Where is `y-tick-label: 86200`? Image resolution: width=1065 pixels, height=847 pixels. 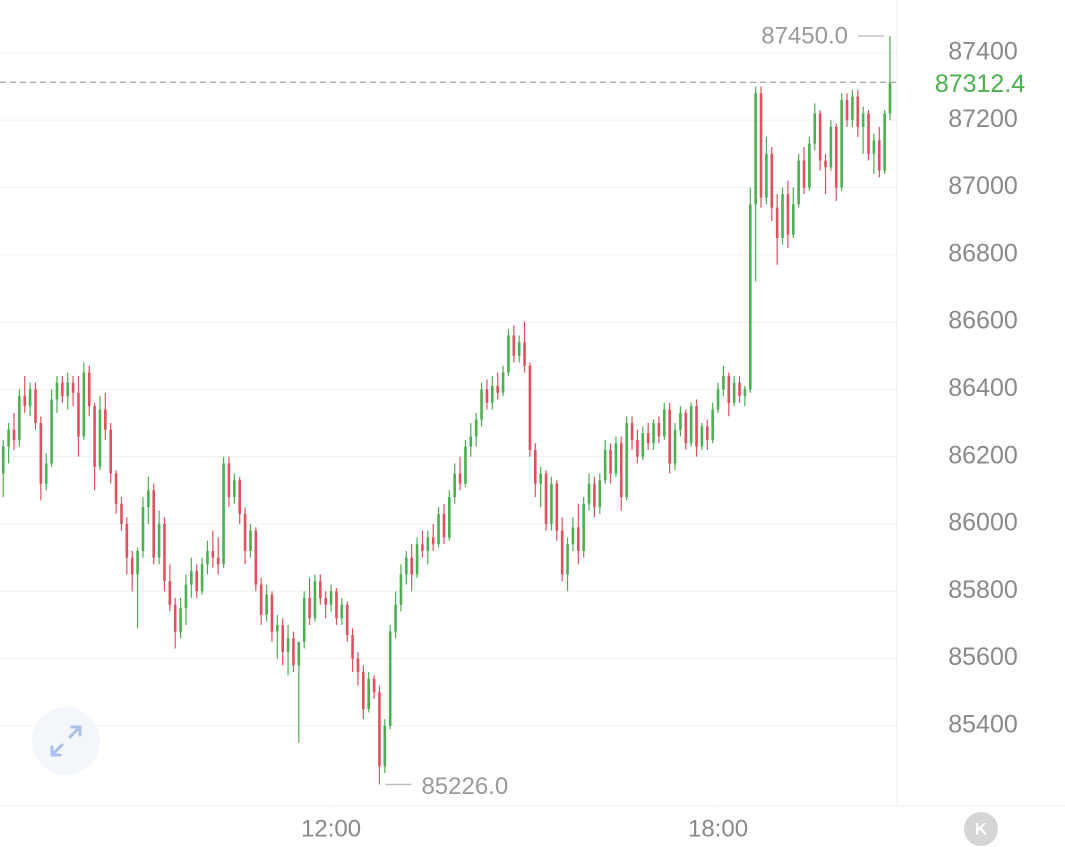 y-tick-label: 86200 is located at coordinates (983, 455).